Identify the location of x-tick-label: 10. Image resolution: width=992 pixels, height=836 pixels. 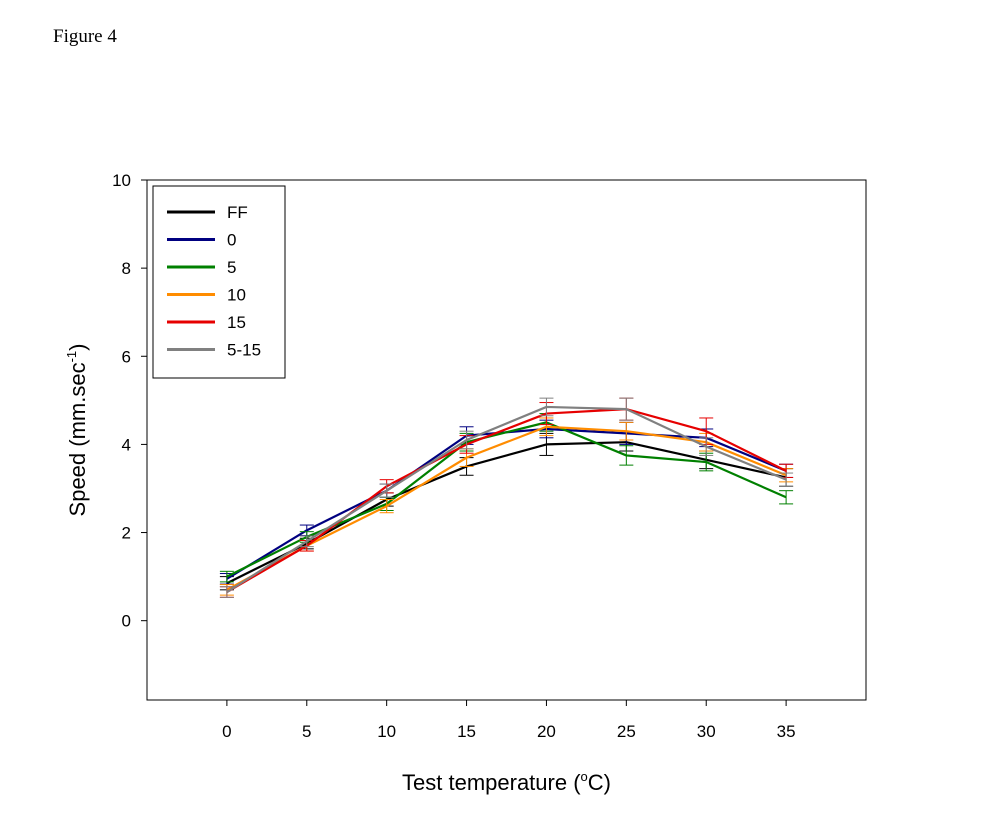
(386, 731).